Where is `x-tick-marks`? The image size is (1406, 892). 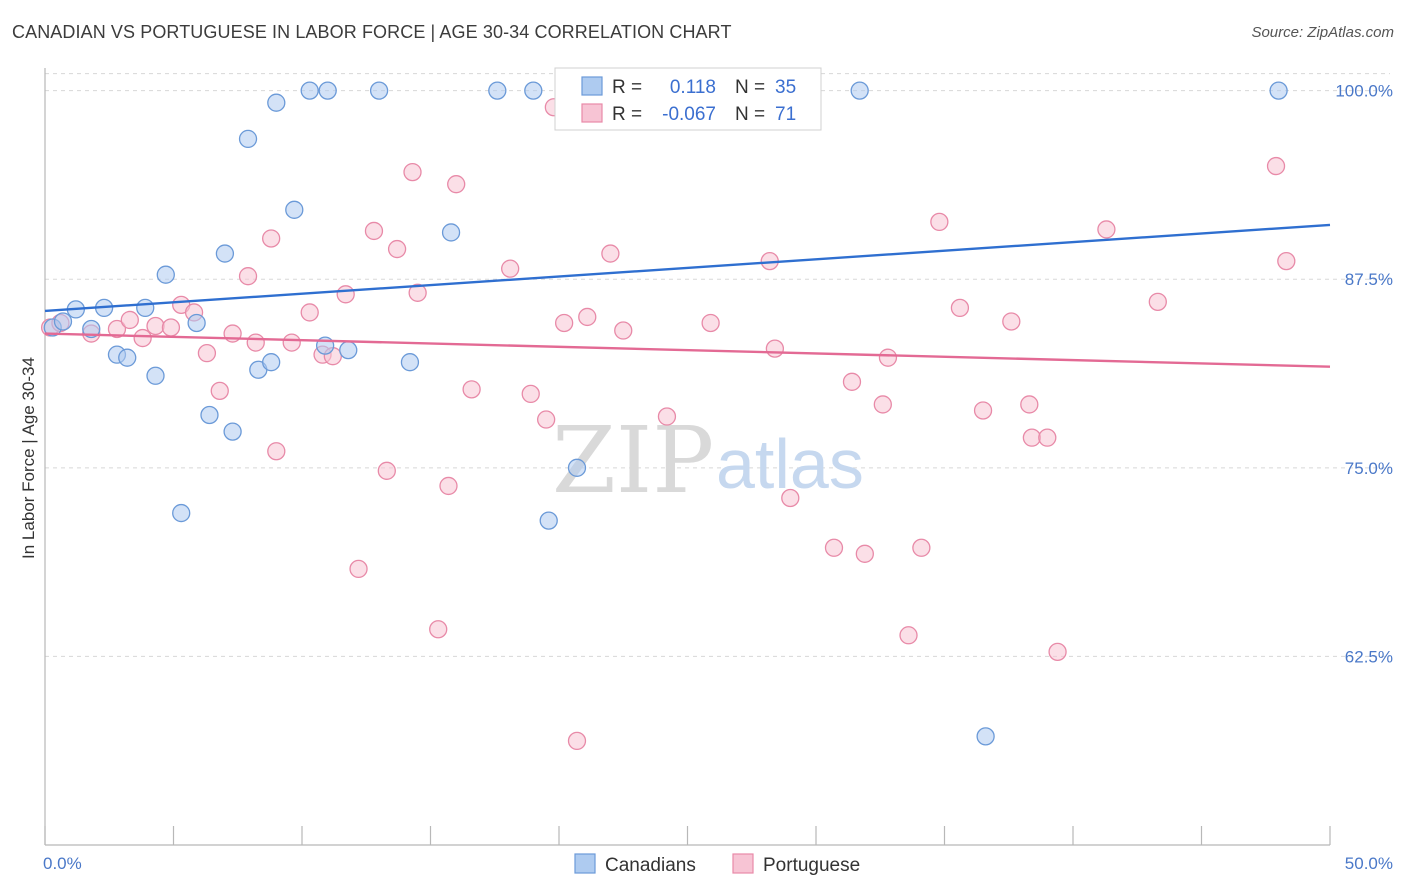 x-tick-marks is located at coordinates (687, 835).